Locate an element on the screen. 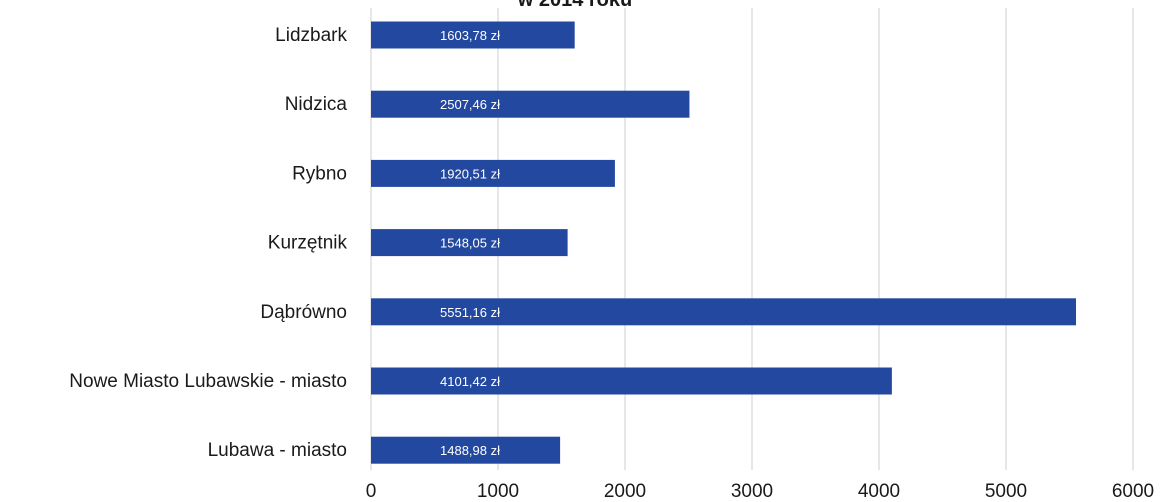  category-label-0: Lidzbark is located at coordinates (311, 35).